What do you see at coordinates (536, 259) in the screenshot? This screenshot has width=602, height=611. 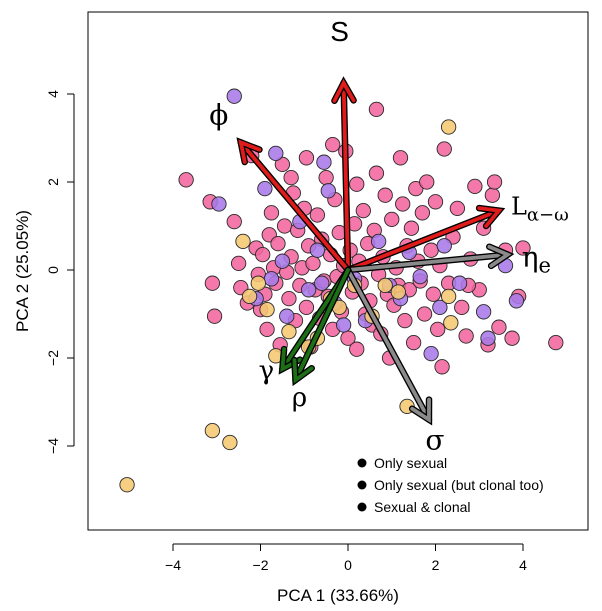 I see `arrow-label: ηe` at bounding box center [536, 259].